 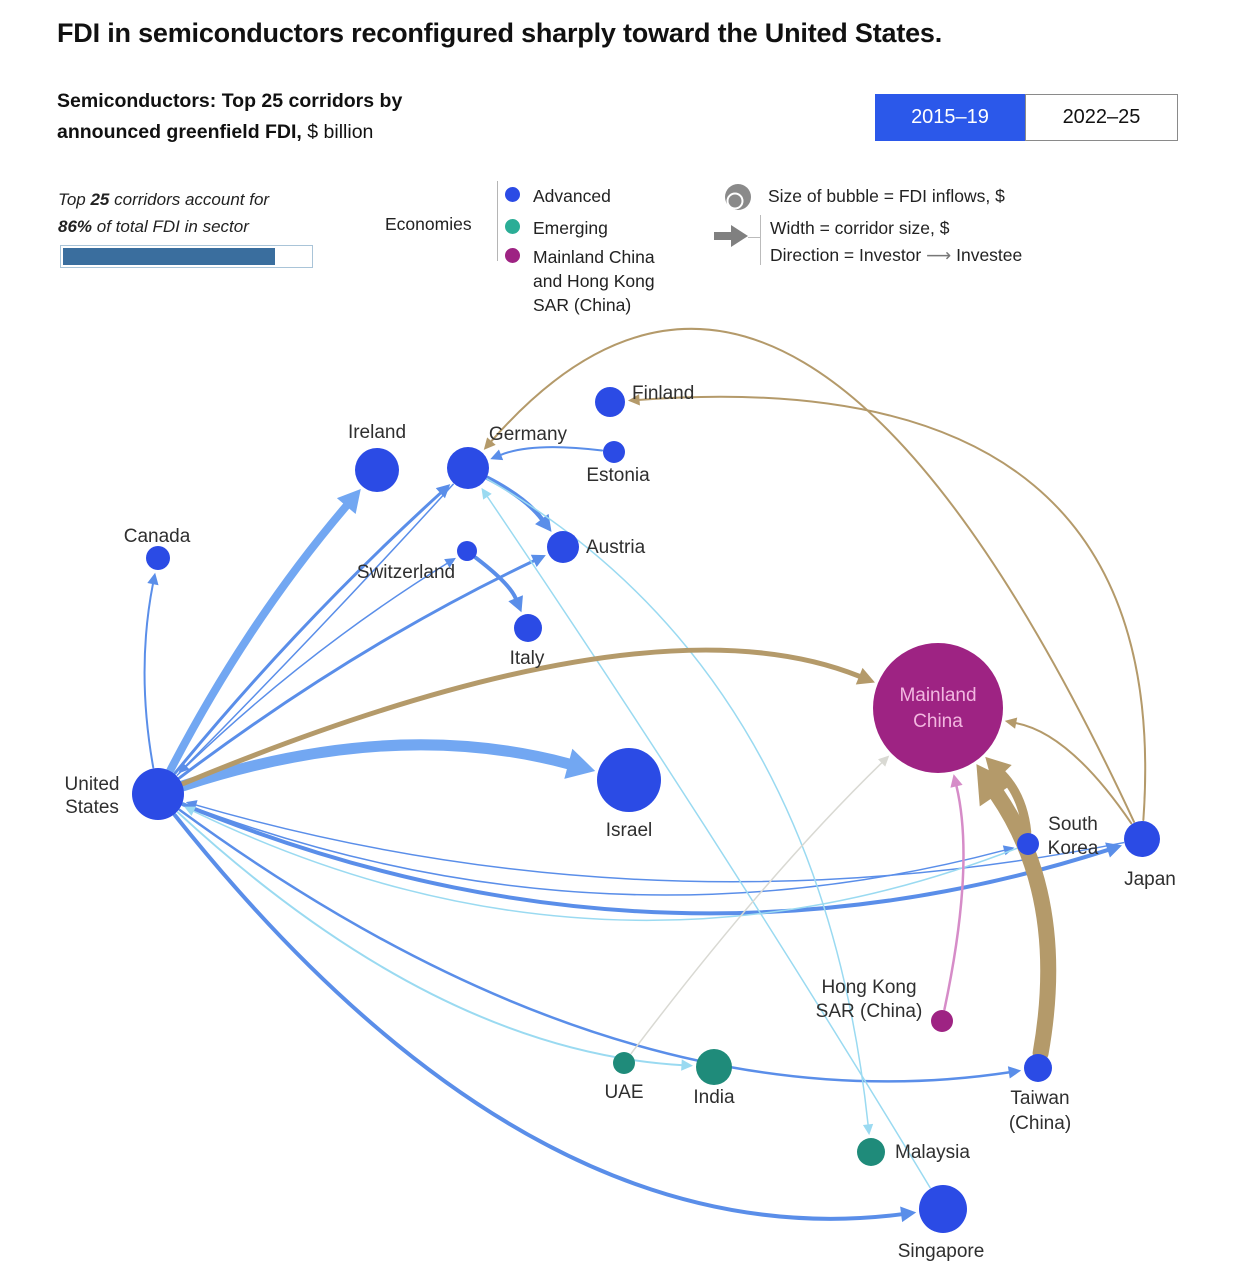 I want to click on subtitle-line1: Semiconductors: Top 25 corridors by, so click(x=230, y=101).